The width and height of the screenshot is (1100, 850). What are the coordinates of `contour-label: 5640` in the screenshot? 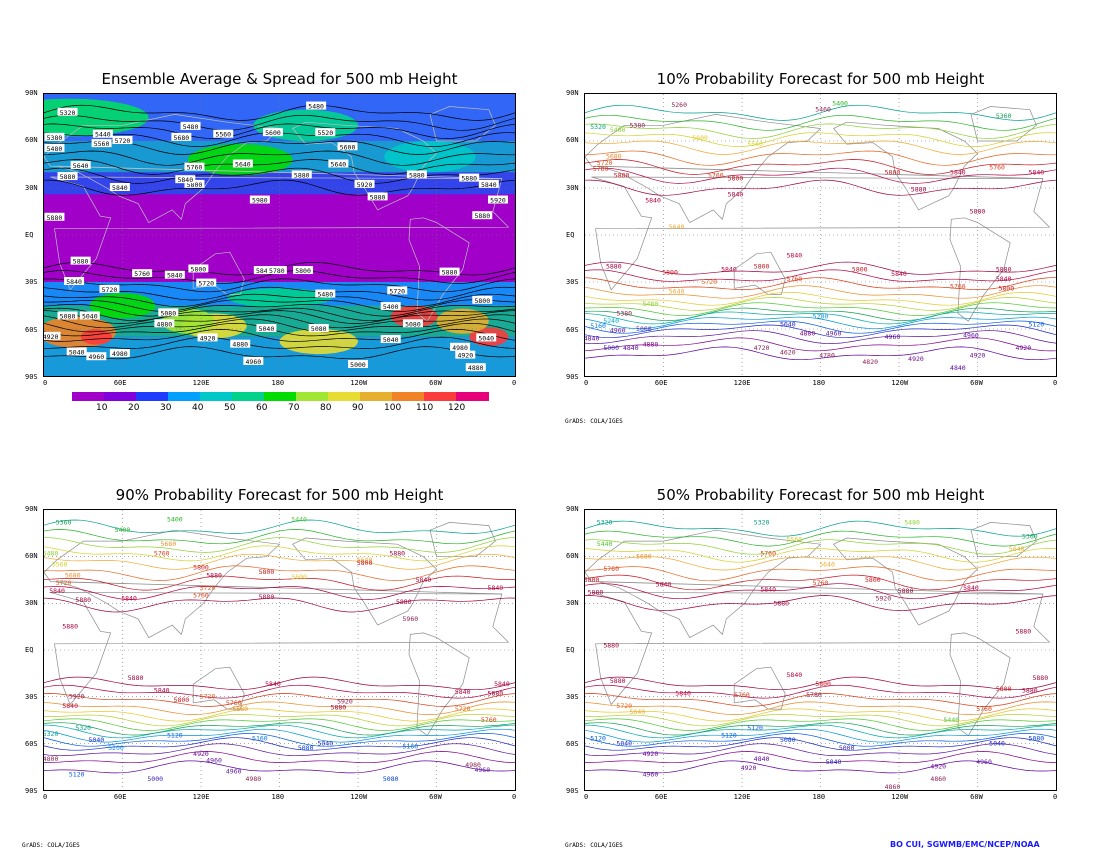 It's located at (827, 564).